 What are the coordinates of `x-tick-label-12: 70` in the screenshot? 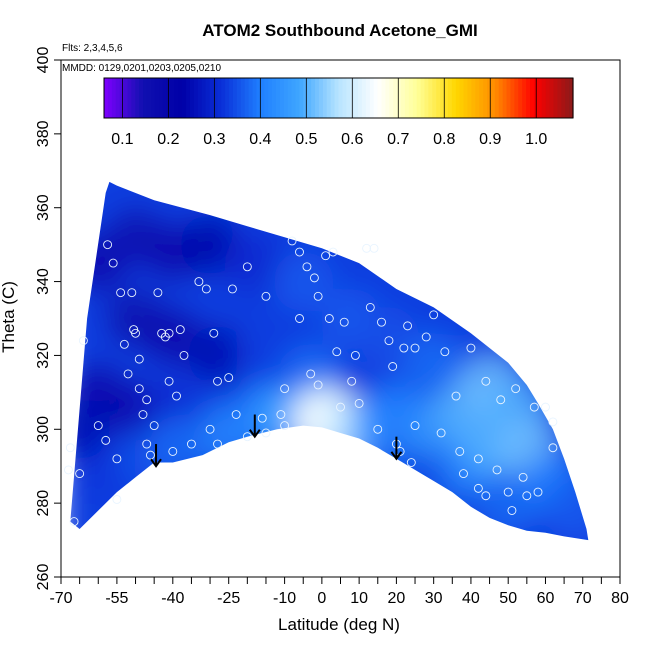 It's located at (583, 598).